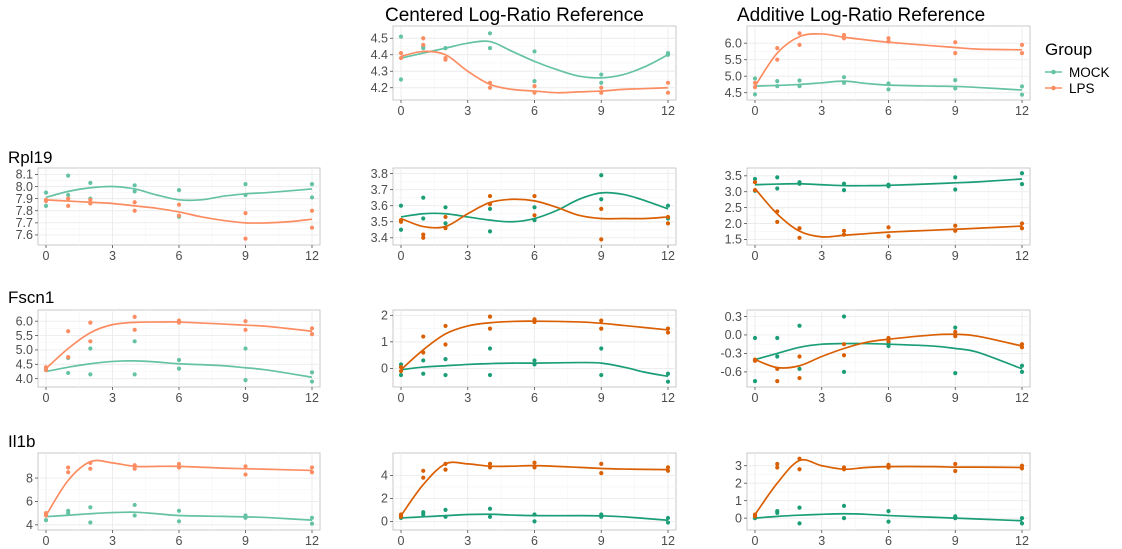 The image size is (1122, 549). What do you see at coordinates (29, 502) in the screenshot?
I see `y-tick-label: 6` at bounding box center [29, 502].